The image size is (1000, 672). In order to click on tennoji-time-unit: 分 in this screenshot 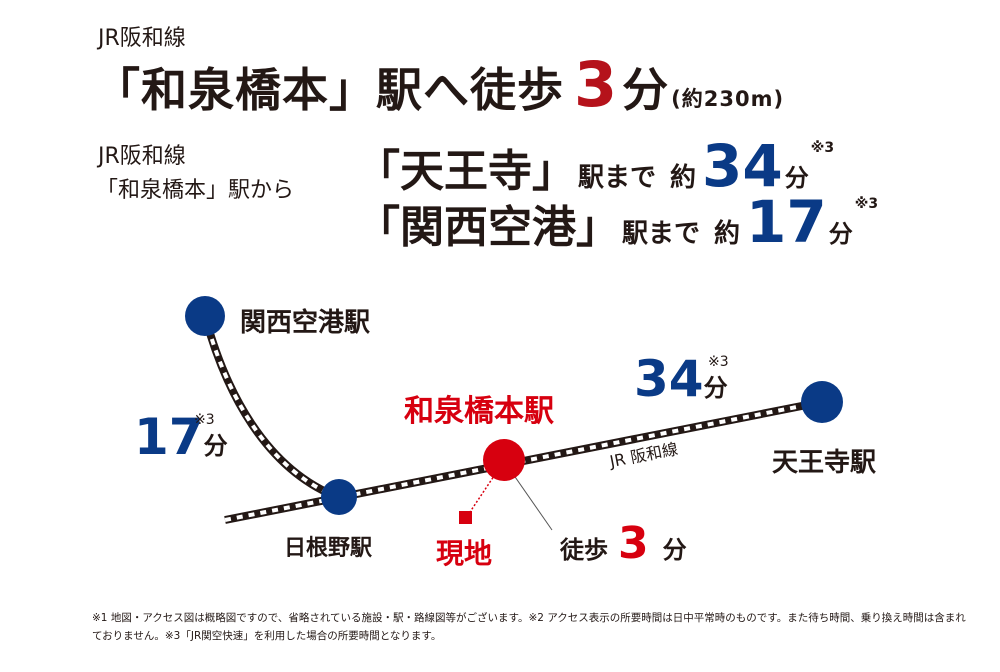, I will do `click(715, 388)`.